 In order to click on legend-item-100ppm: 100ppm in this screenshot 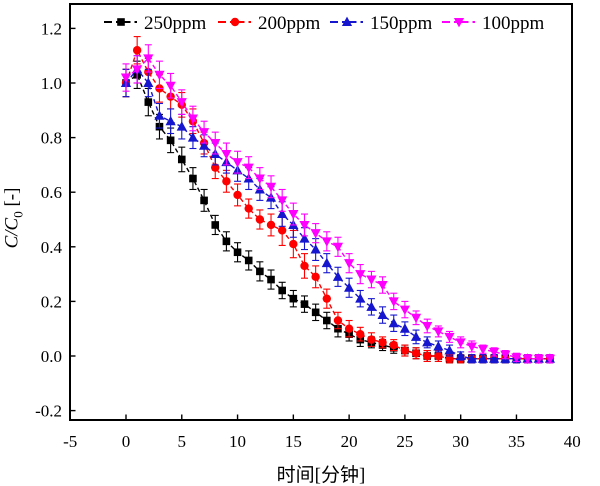, I will do `click(493, 23)`.